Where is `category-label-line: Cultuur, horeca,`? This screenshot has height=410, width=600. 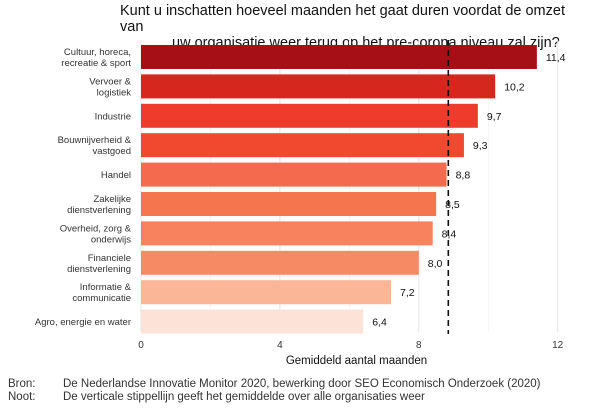 category-label-line: Cultuur, horeca, is located at coordinates (97, 52).